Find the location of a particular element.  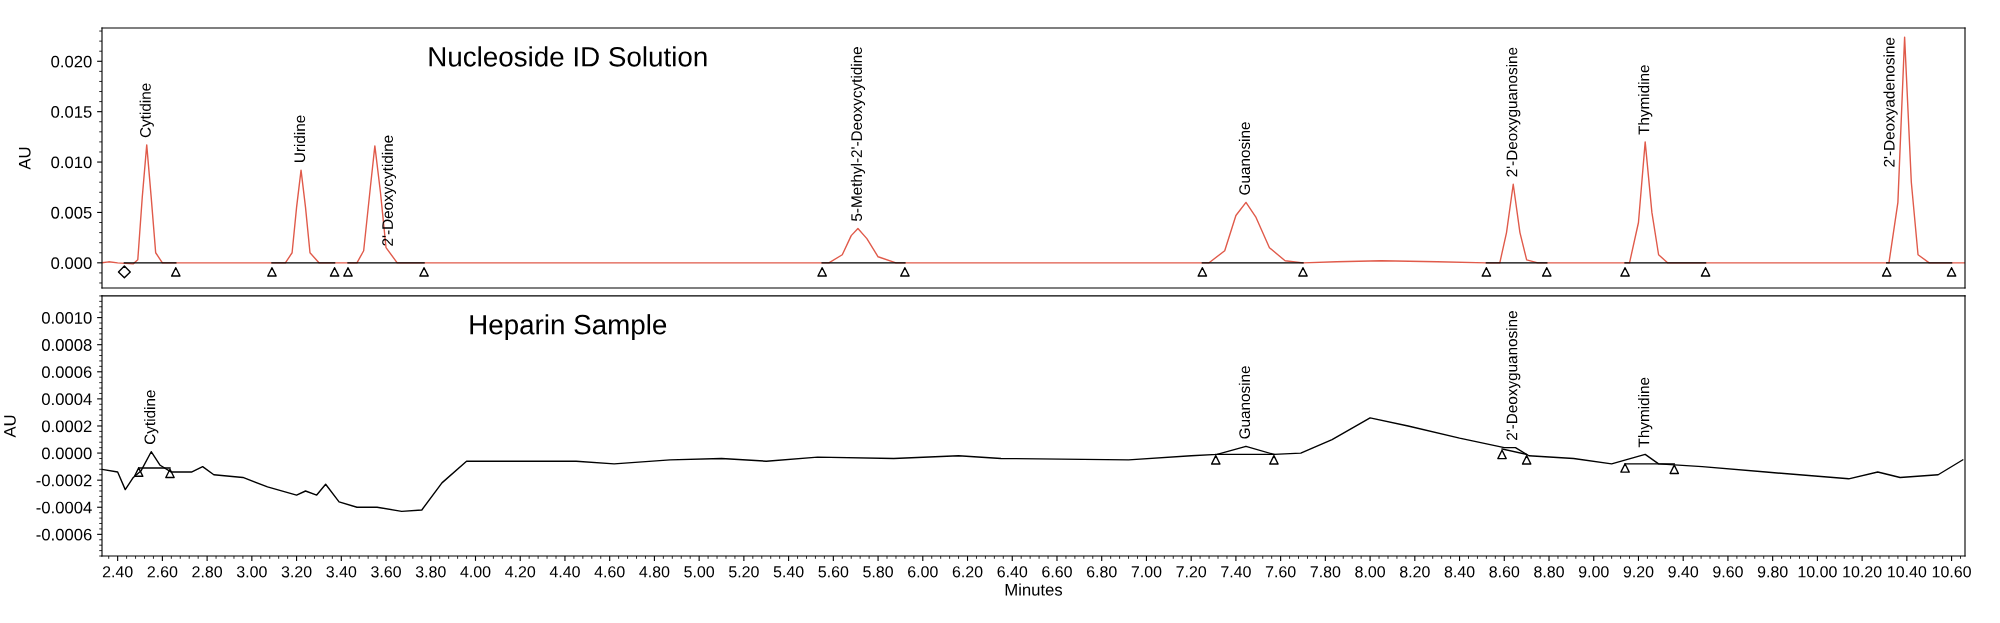

x-tick-label: 6.20 is located at coordinates (967, 572).